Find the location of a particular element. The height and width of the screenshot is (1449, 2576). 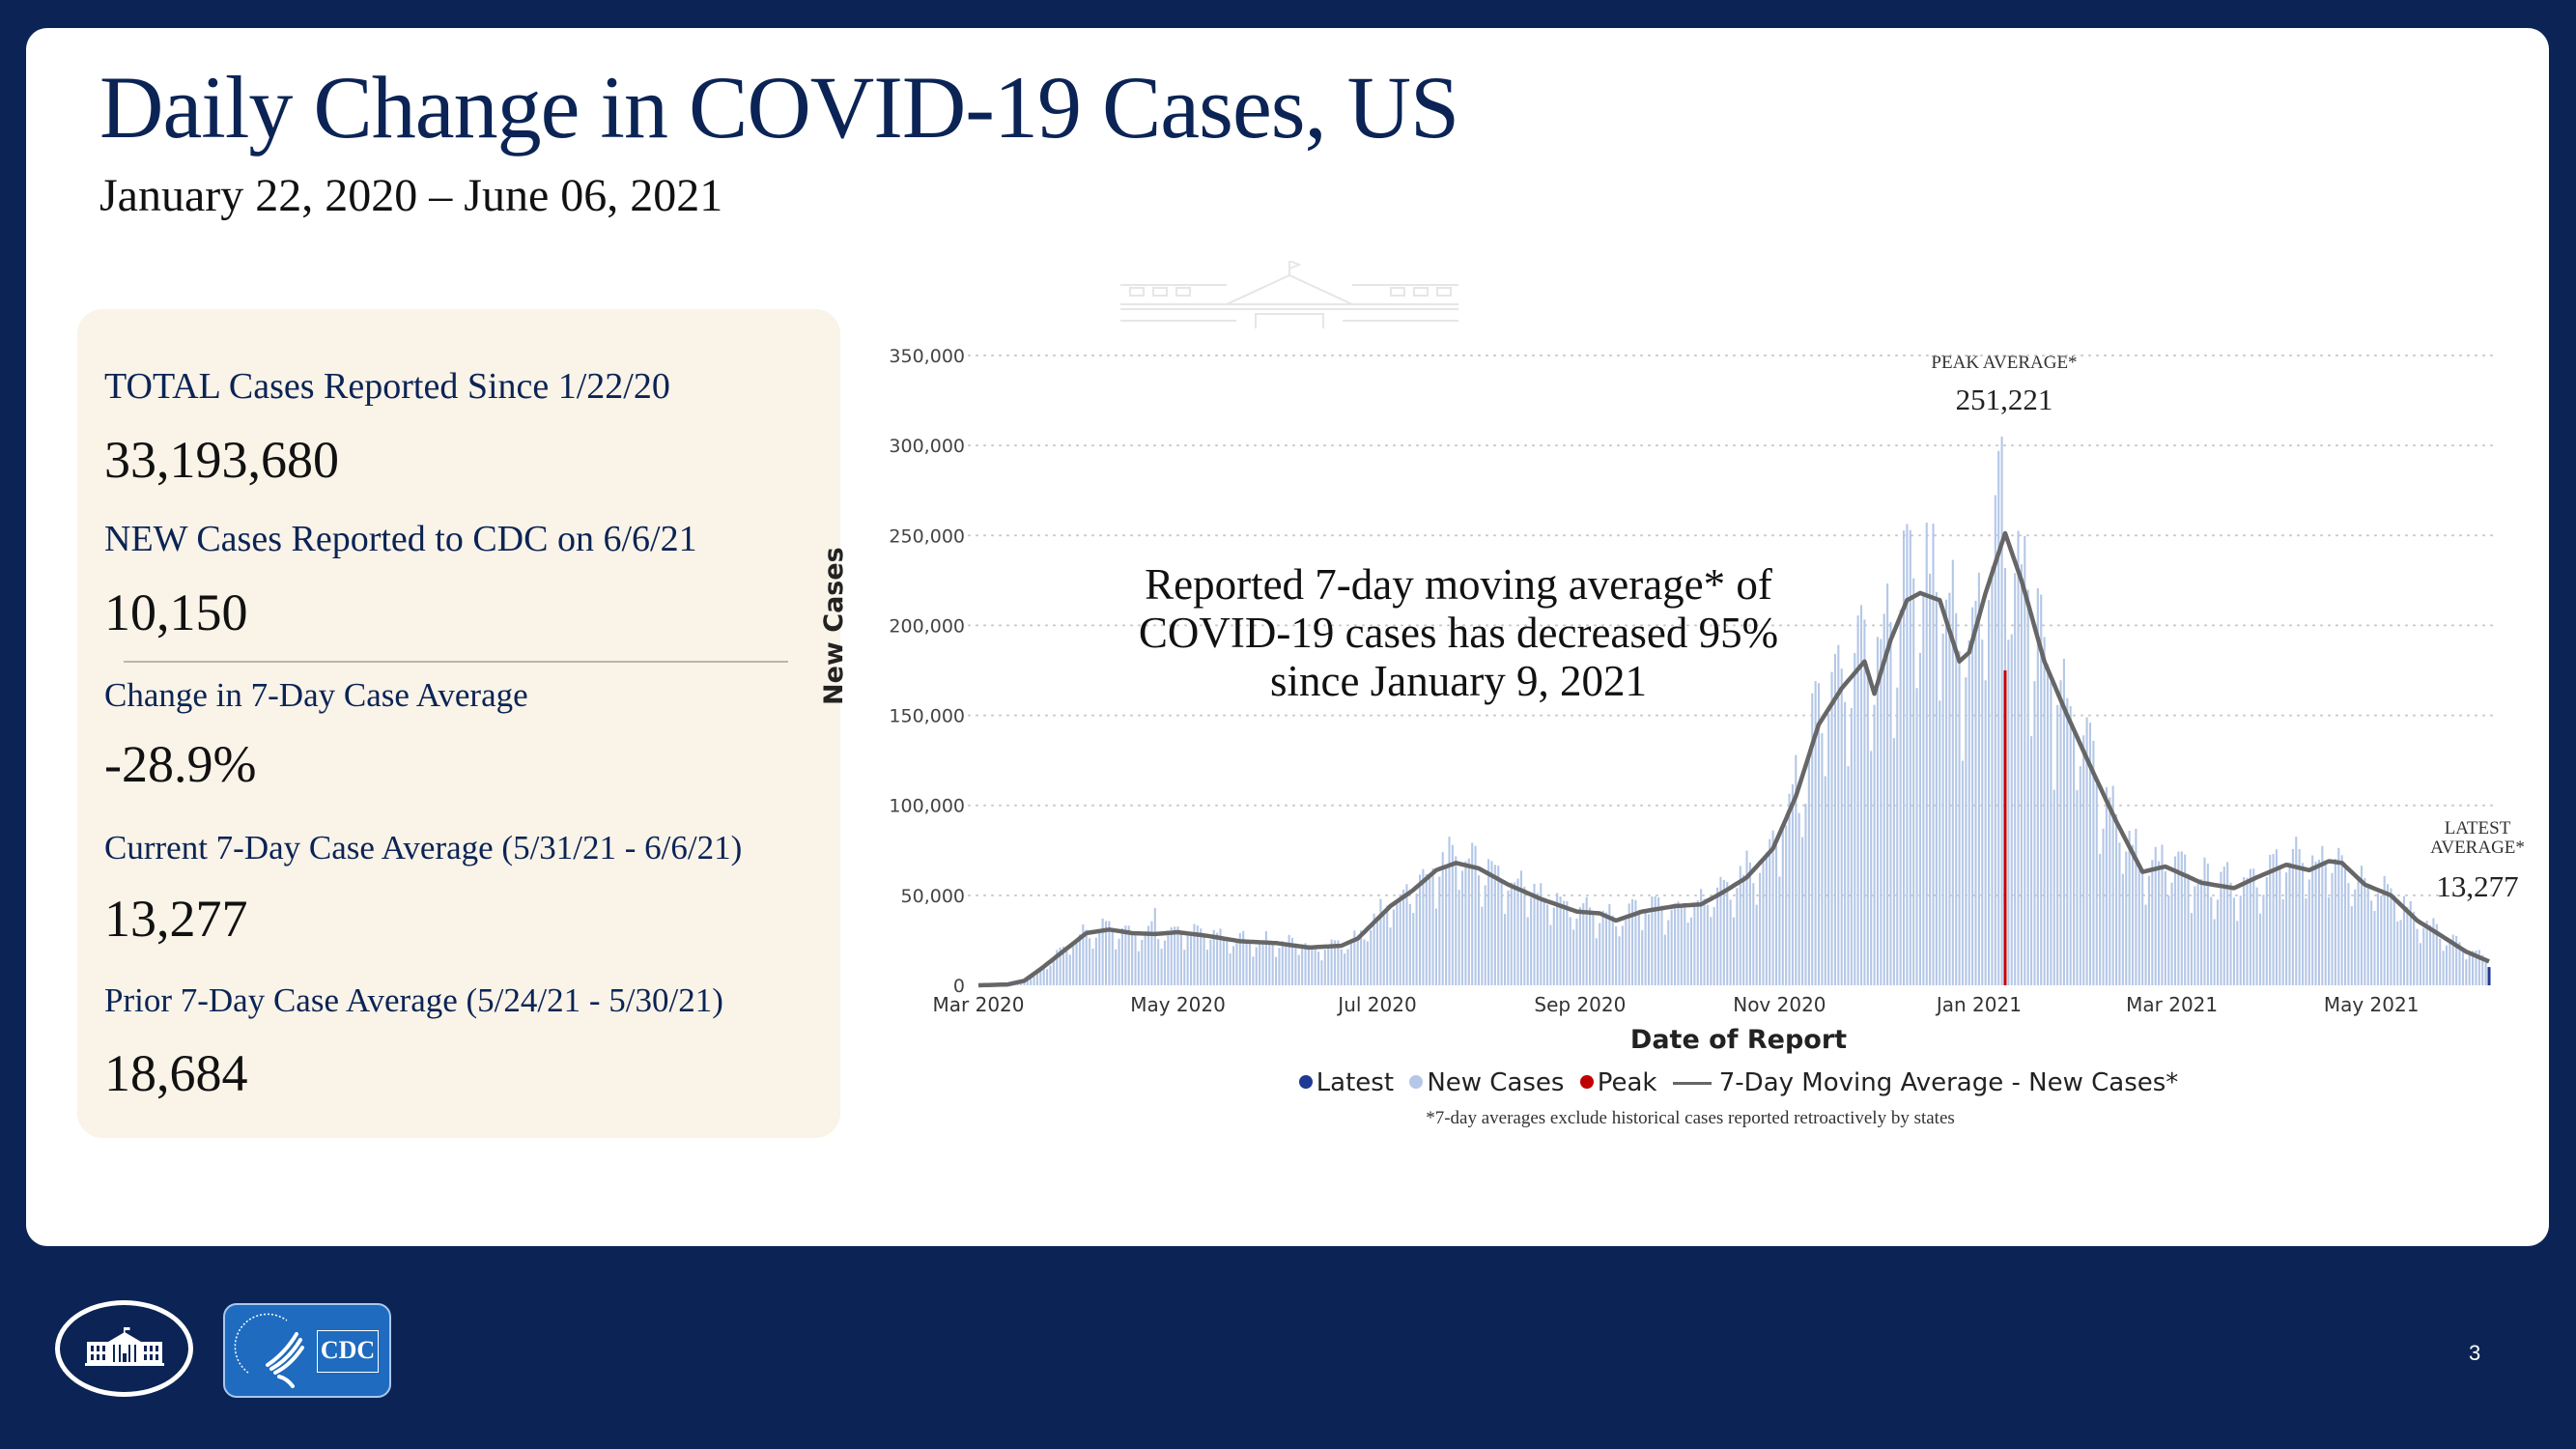

page-title: Daily Change in COVID-19 Cases, US is located at coordinates (779, 107).